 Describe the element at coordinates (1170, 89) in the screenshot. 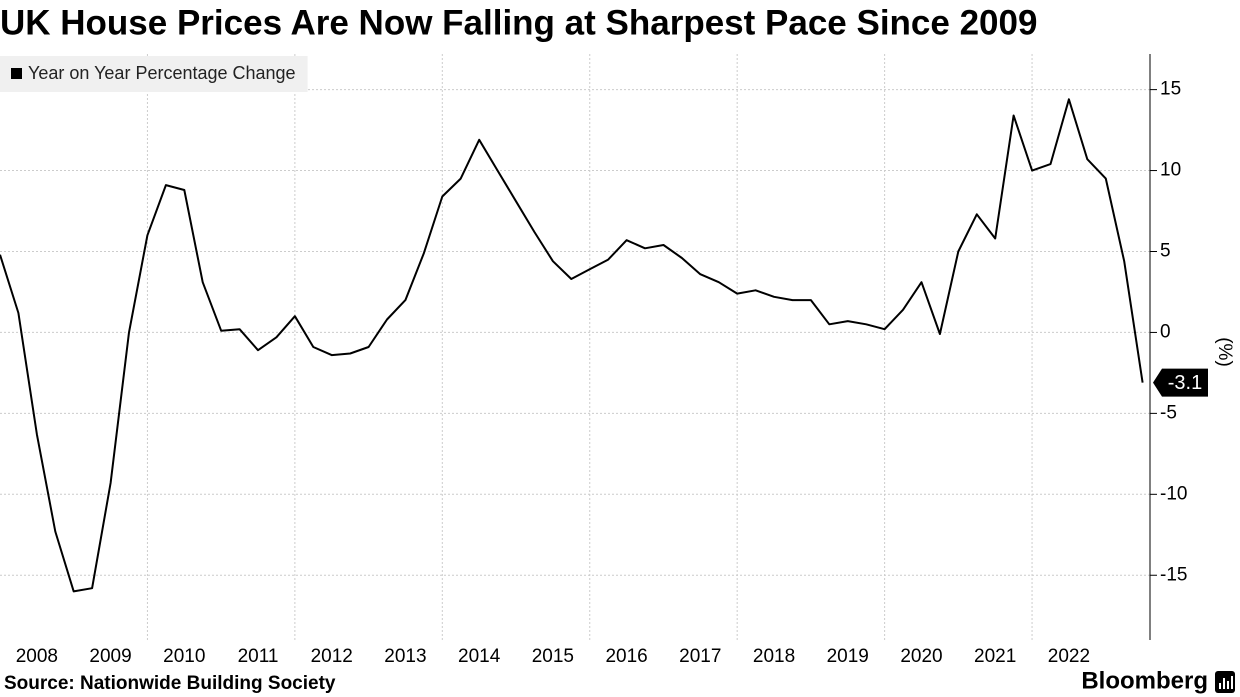

I see `y-tick-label: 15` at that location.